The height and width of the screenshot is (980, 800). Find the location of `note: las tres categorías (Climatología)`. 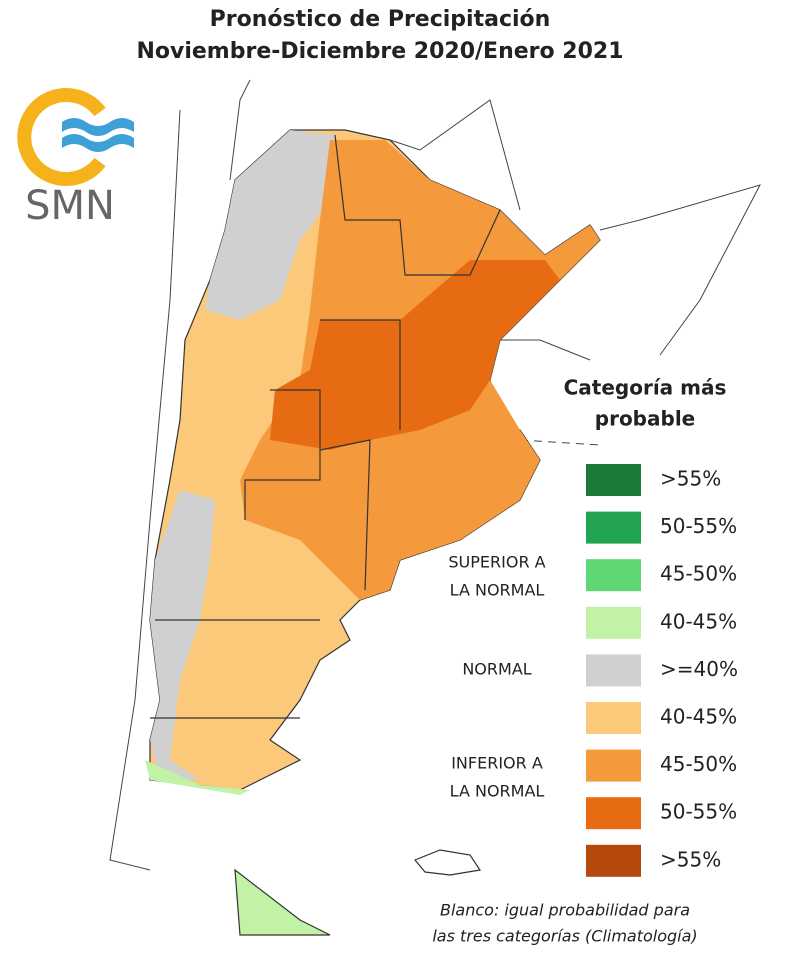

note: las tres categorías (Climatología) is located at coordinates (564, 936).